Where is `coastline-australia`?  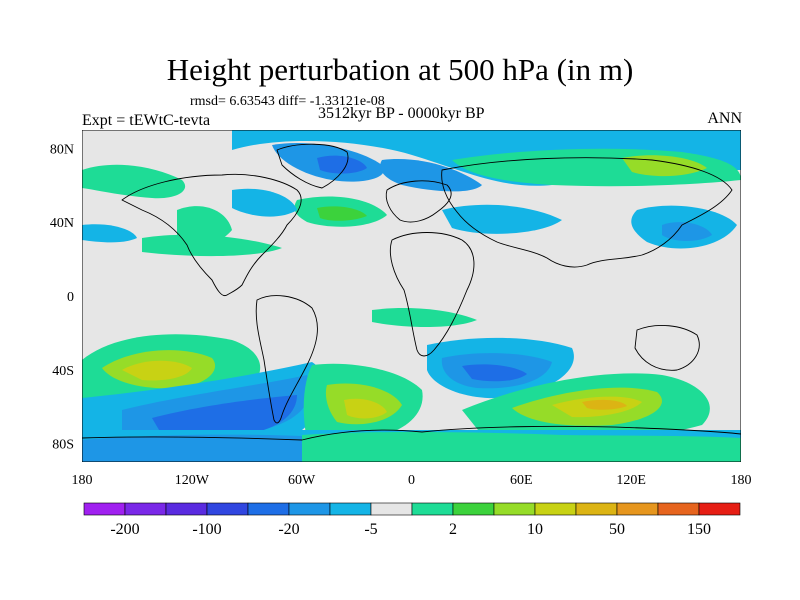
coastline-australia is located at coordinates (667, 348).